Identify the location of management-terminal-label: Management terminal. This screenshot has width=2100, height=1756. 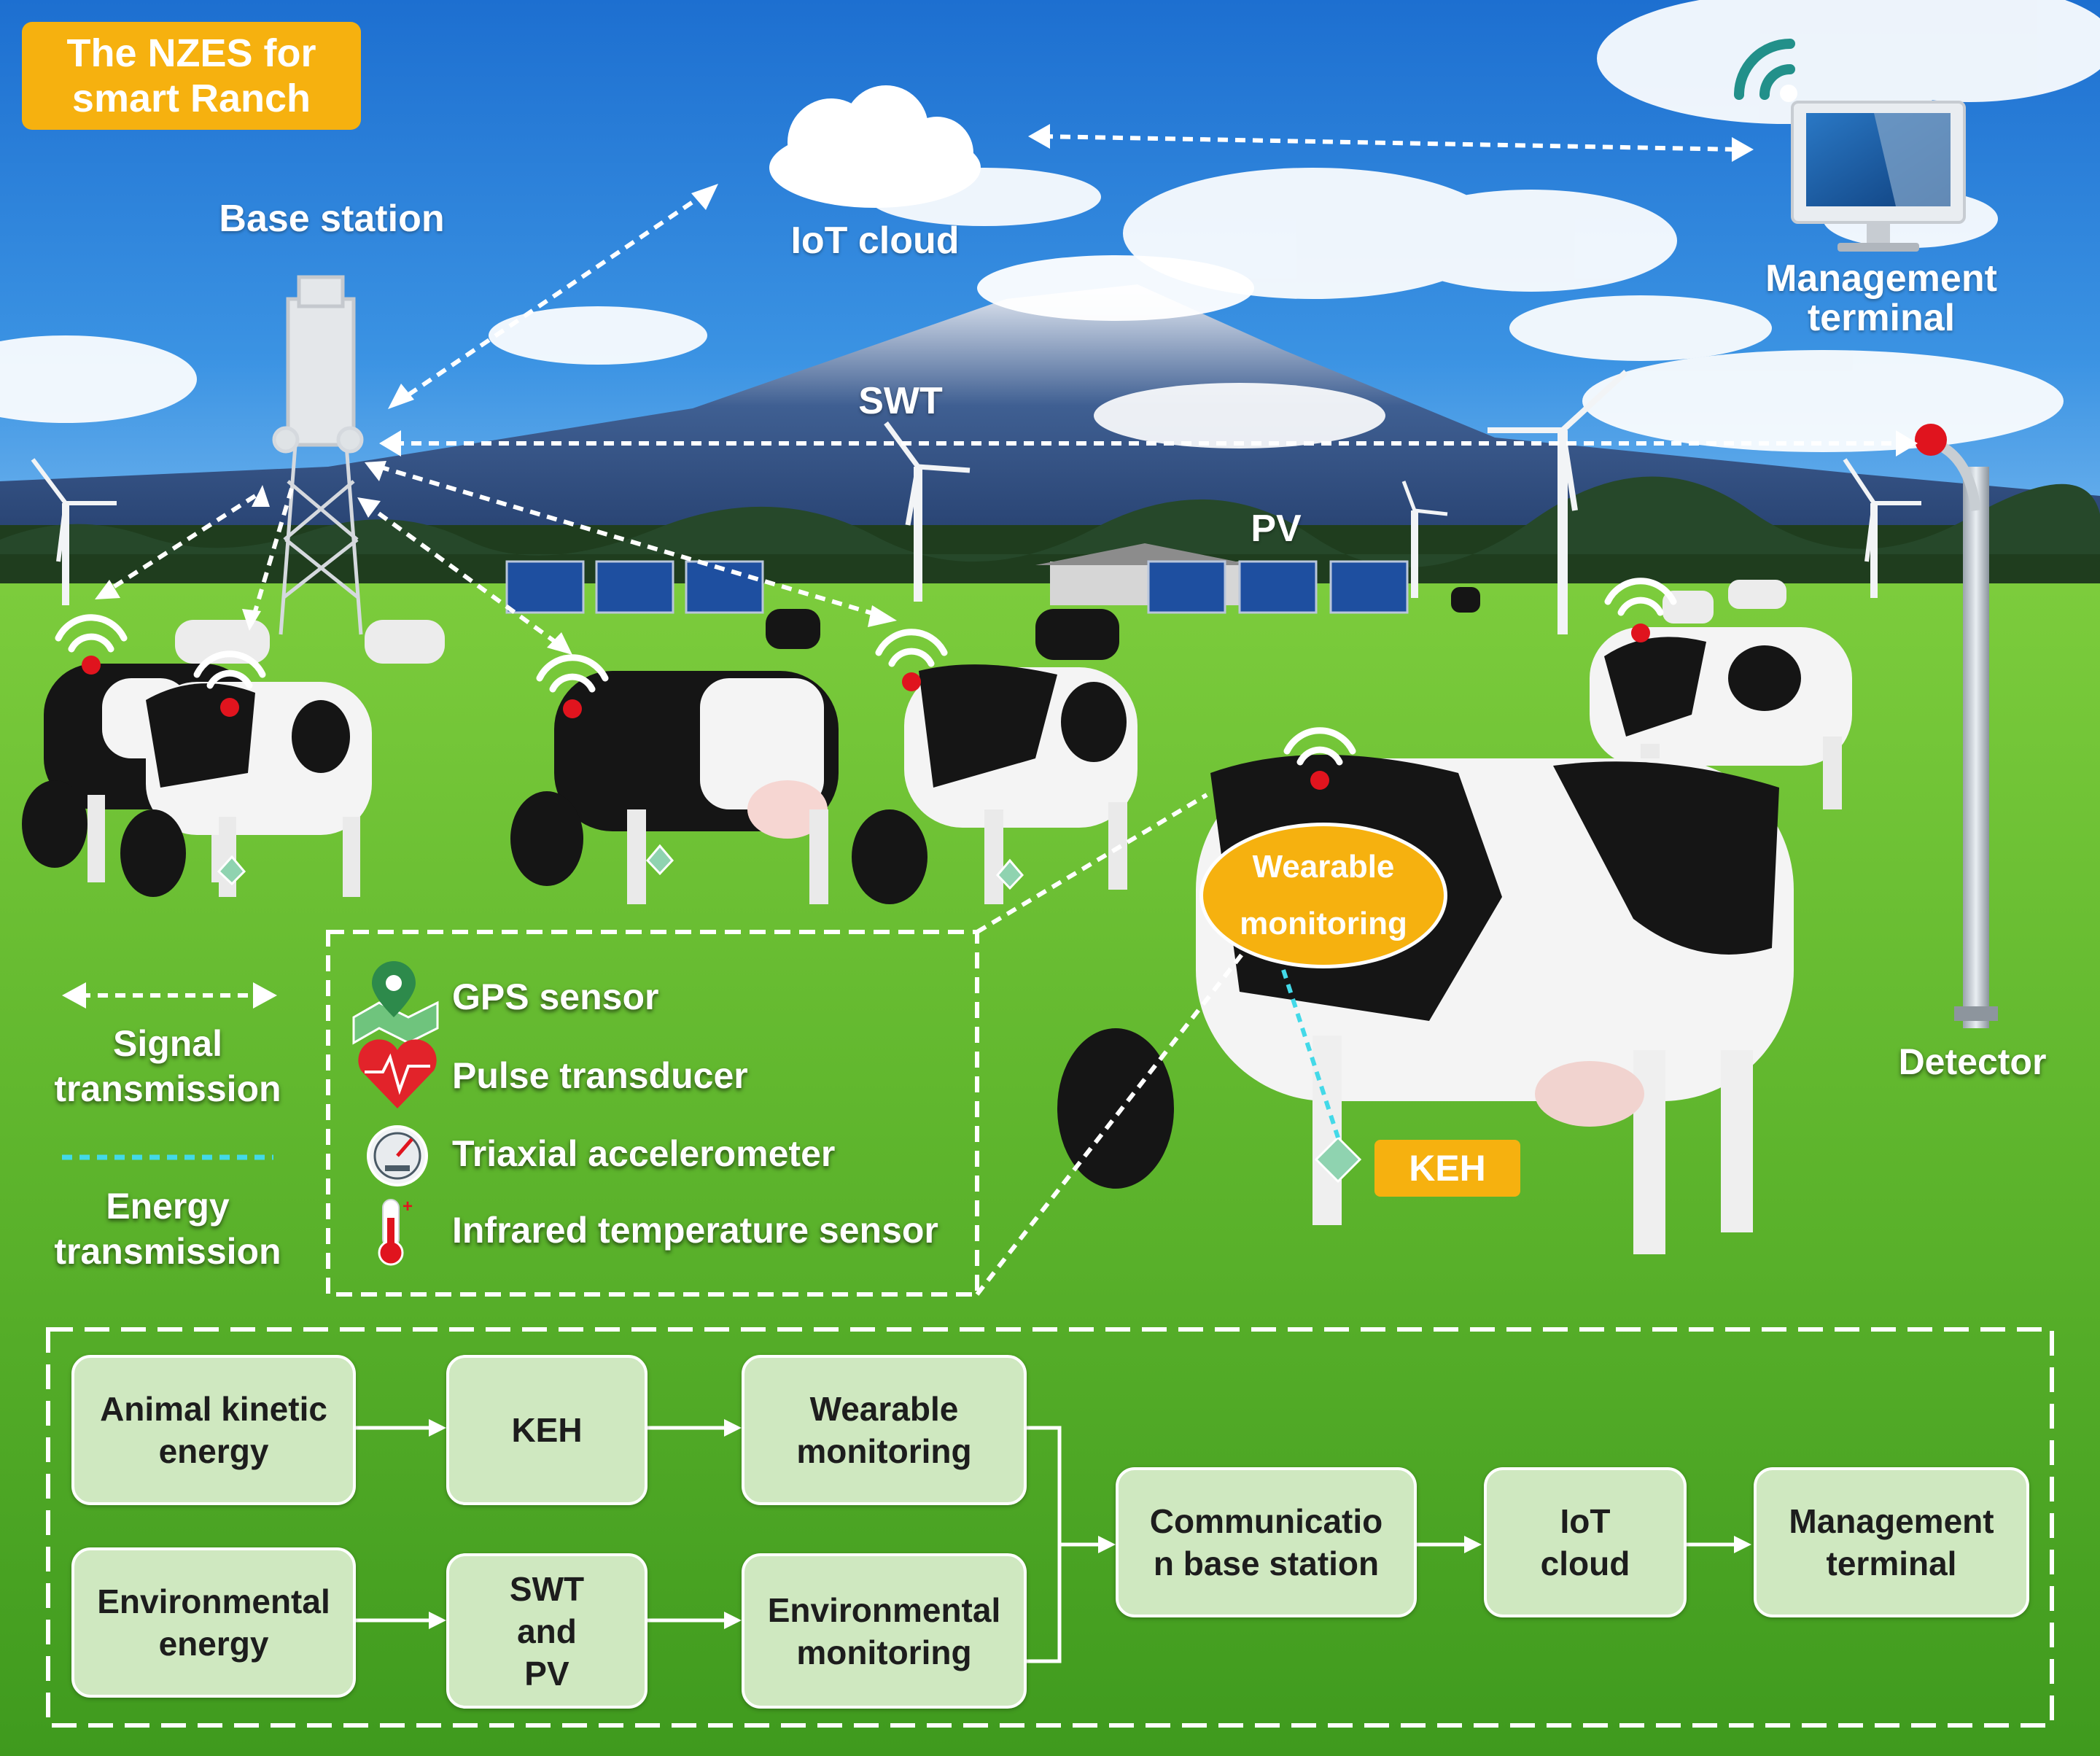
(1881, 298).